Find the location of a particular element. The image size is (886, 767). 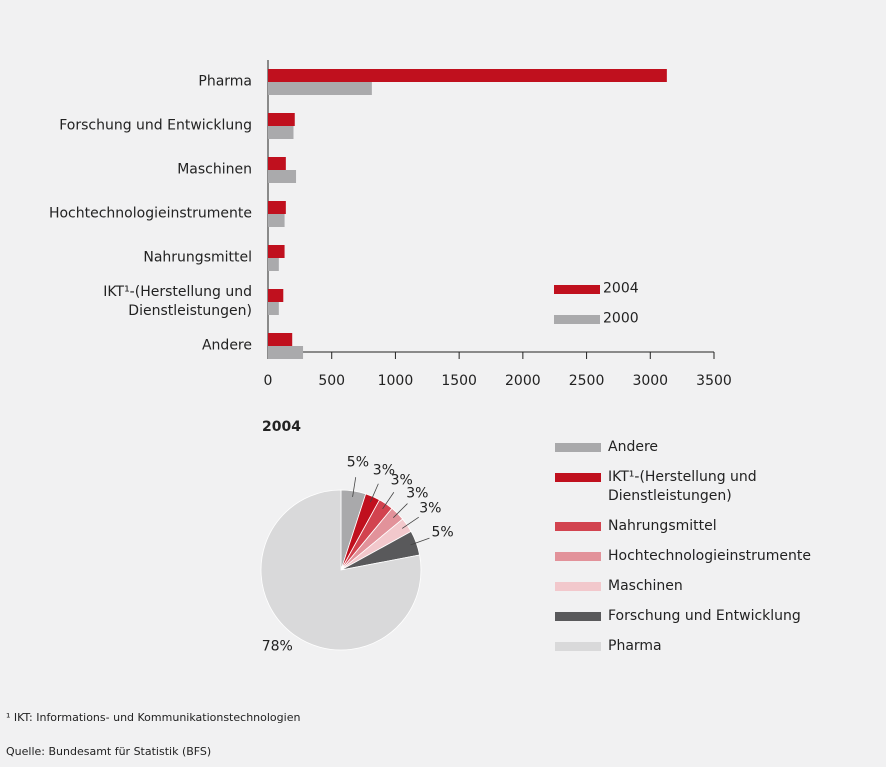

source: Quelle: Bundesamt für Statistik (BFS) is located at coordinates (109, 751).